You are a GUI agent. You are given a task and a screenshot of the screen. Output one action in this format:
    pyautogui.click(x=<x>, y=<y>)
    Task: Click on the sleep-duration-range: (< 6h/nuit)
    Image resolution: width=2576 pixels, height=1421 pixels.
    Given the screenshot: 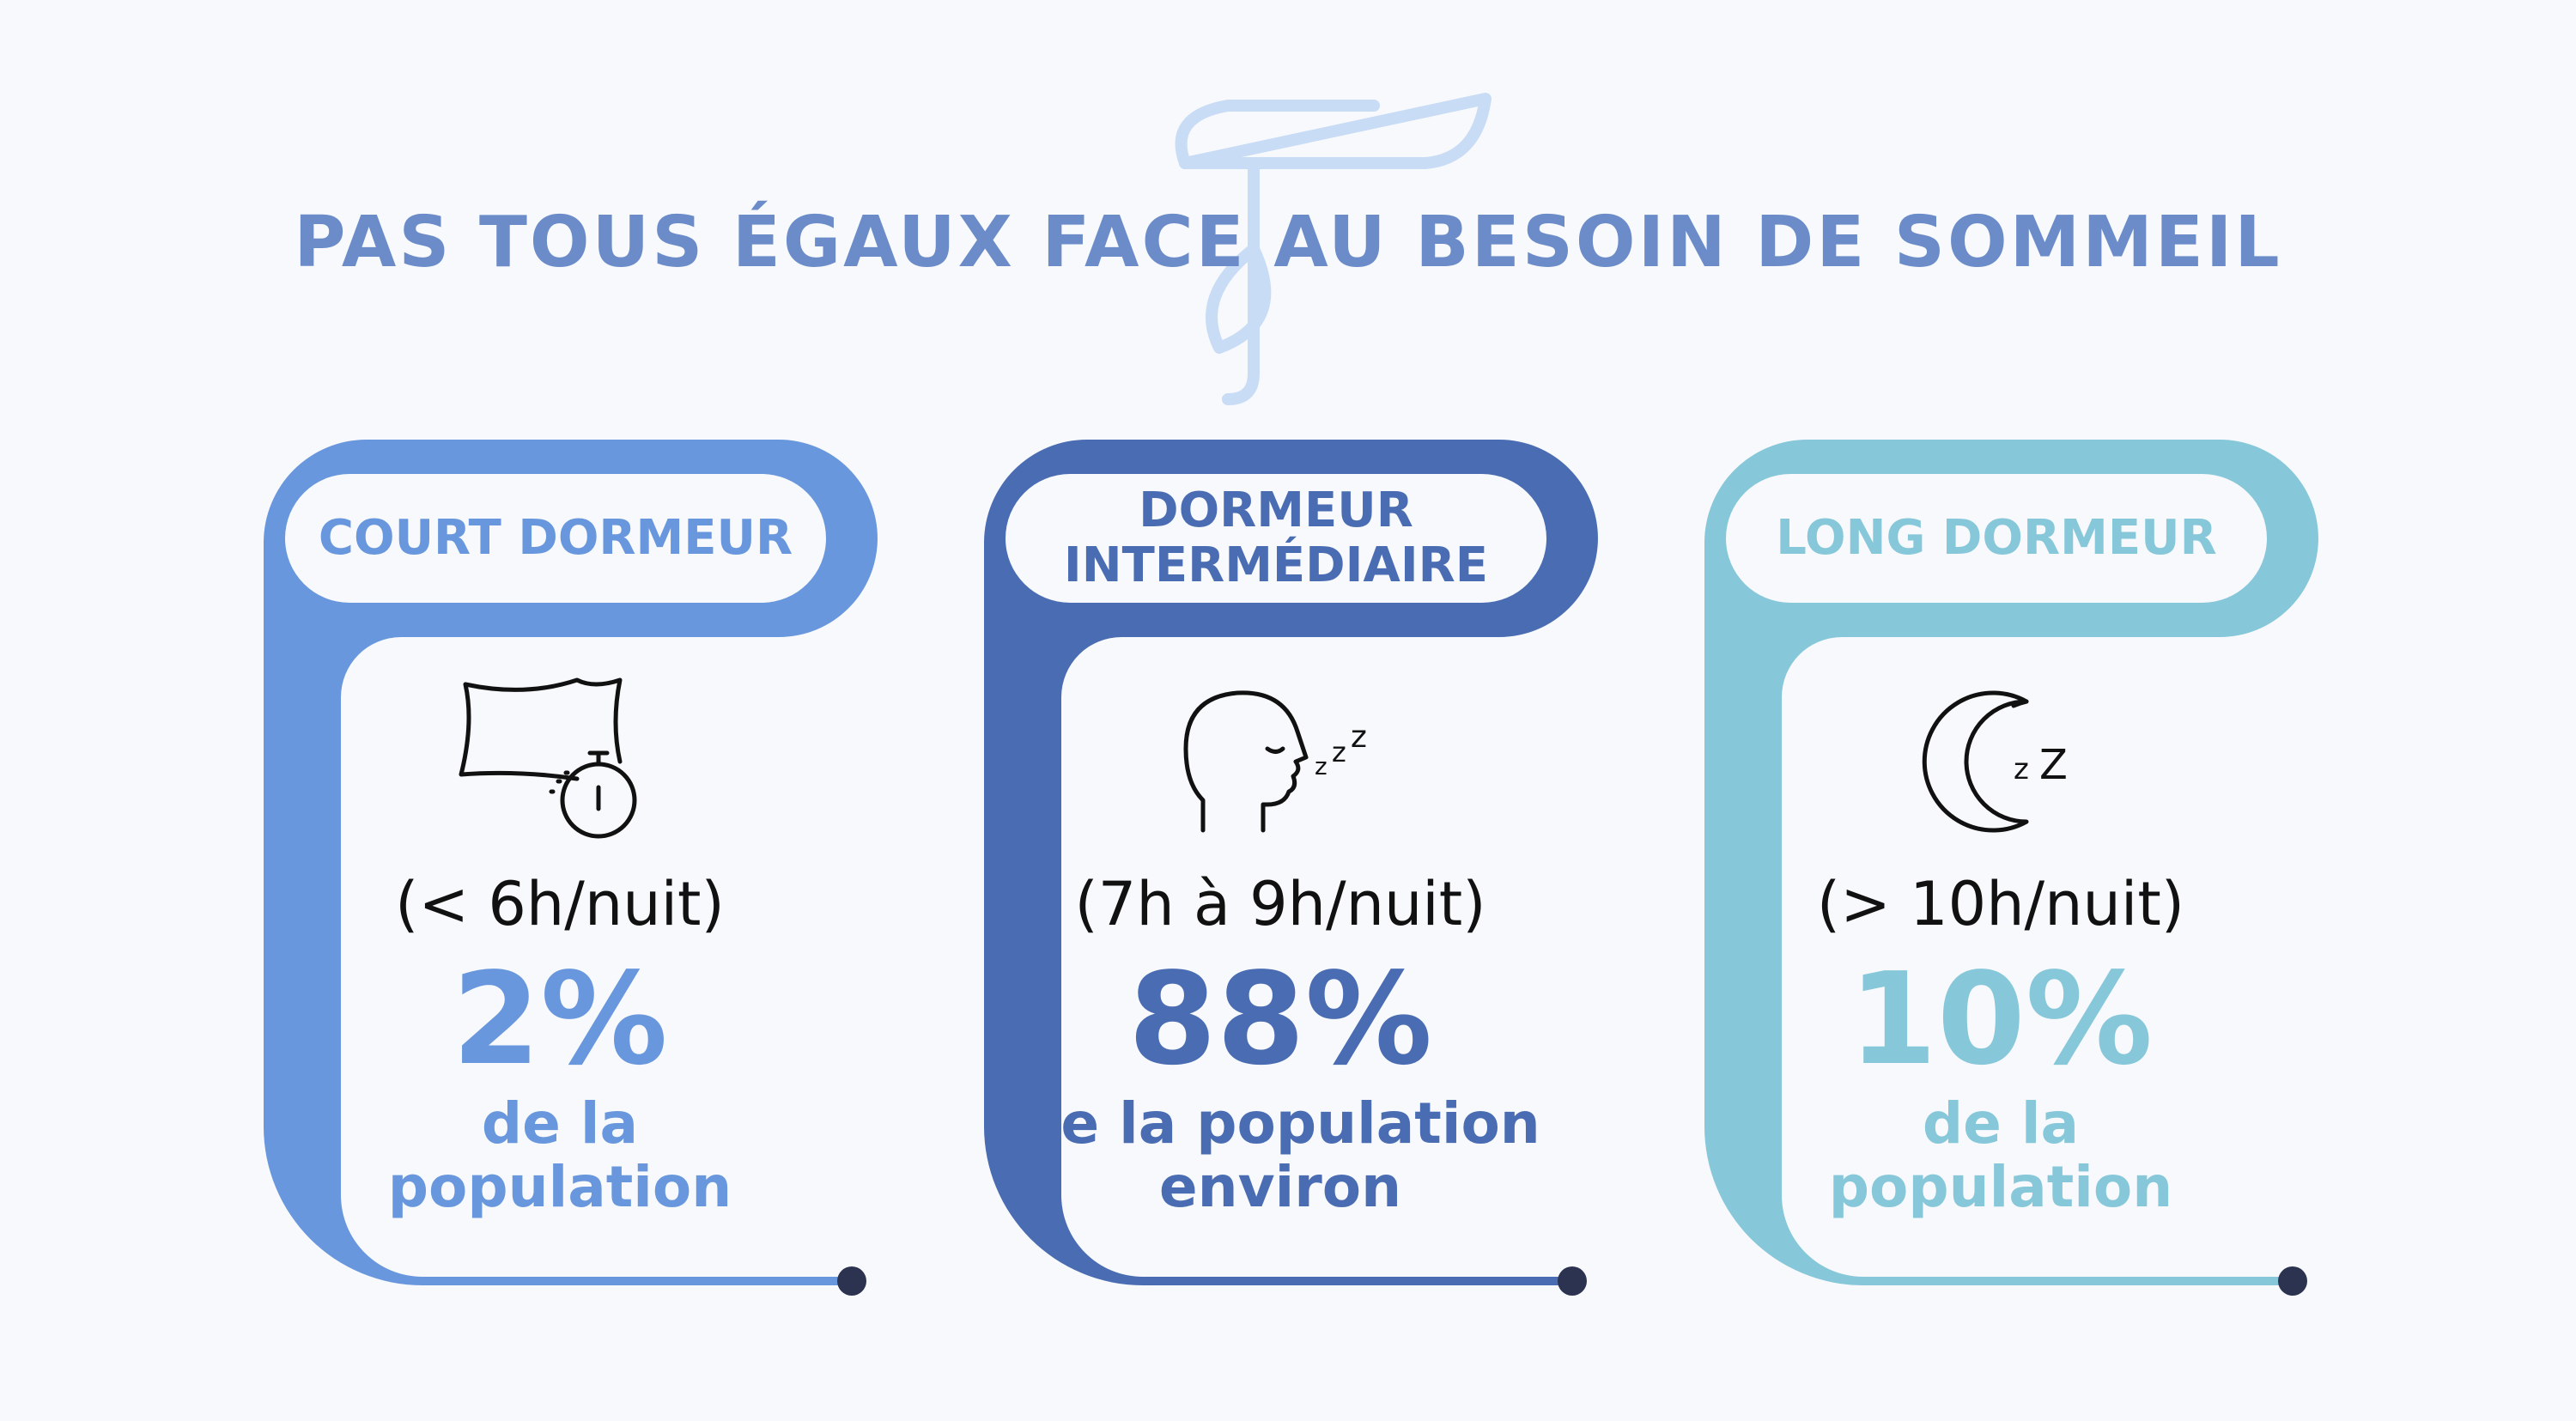 What is the action you would take?
    pyautogui.click(x=560, y=904)
    